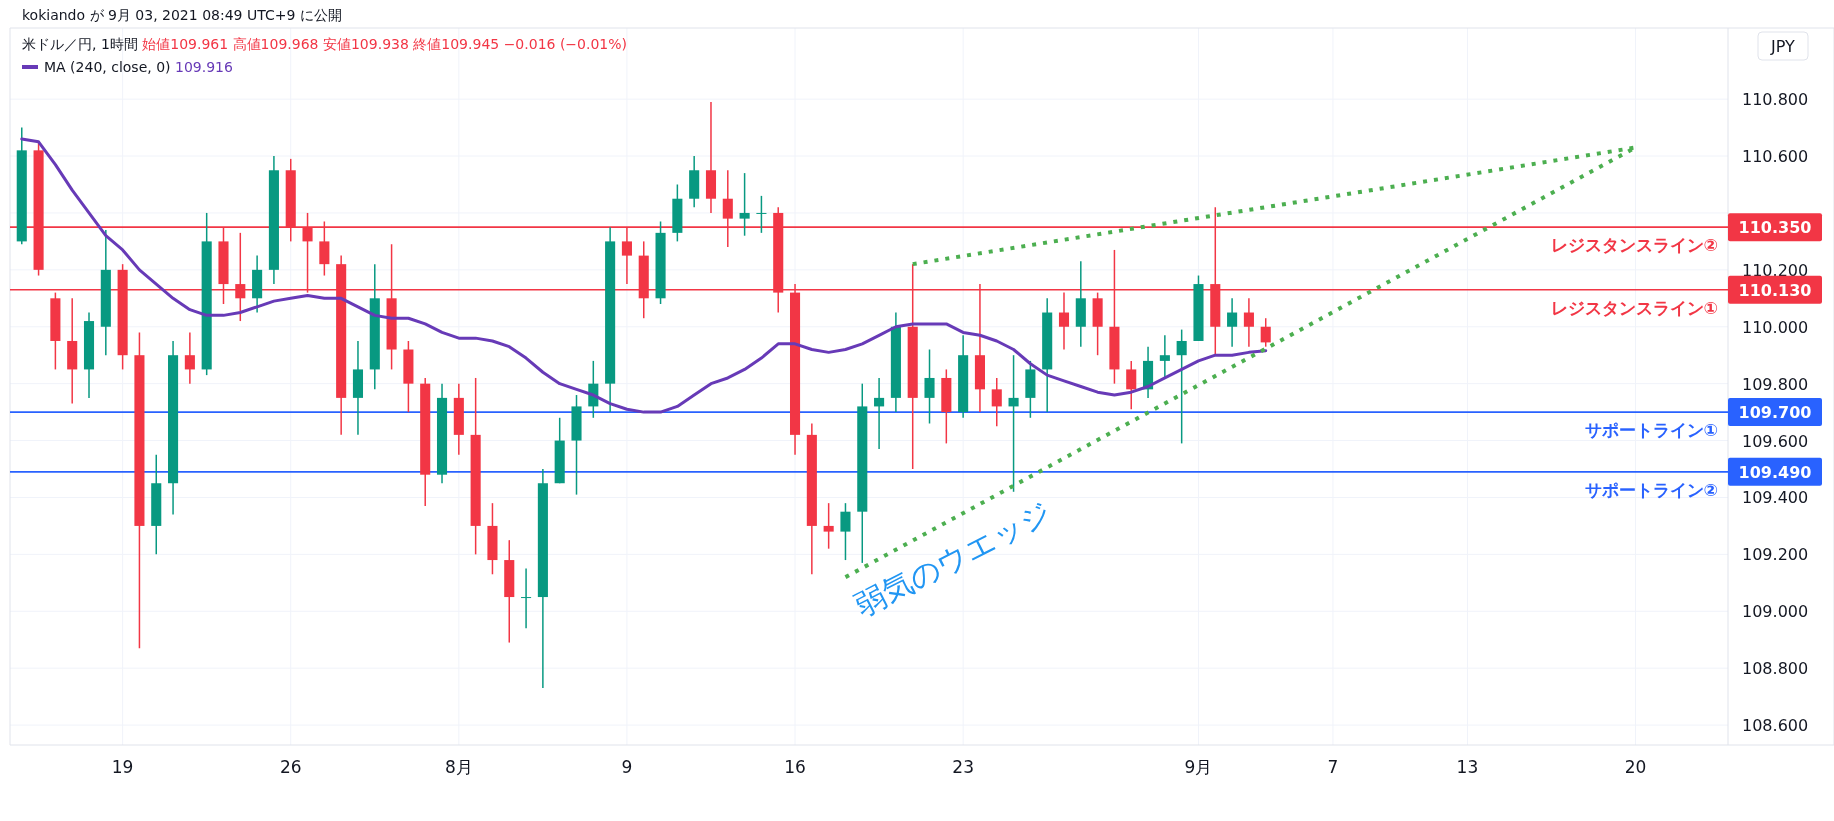 The height and width of the screenshot is (821, 1834). Describe the element at coordinates (385, 44) in the screenshot. I see `text: 始値109.961 高値109.968 安値109.938 終値109.945 −0.016 (−0.01%)` at that location.